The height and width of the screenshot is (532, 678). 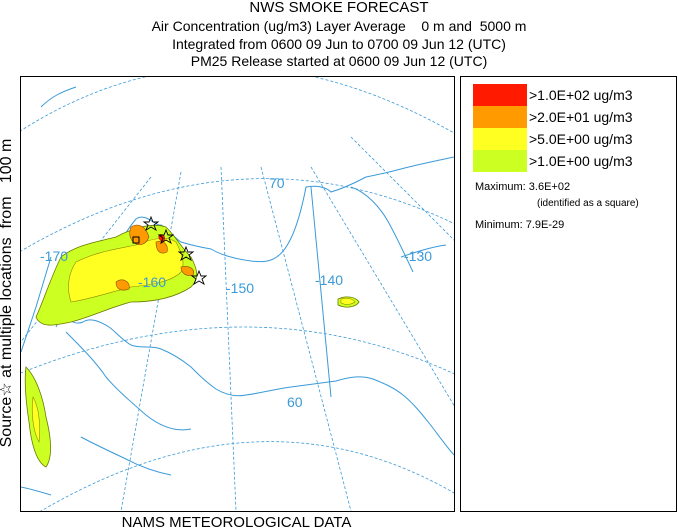 I want to click on lat-label-60: 60, so click(x=295, y=402).